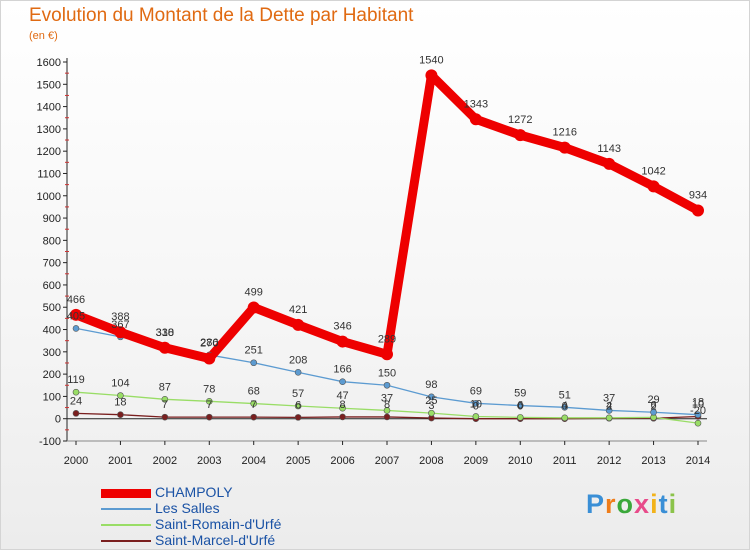 The image size is (750, 550). I want to click on y-tick-label: 0, so click(58, 420).